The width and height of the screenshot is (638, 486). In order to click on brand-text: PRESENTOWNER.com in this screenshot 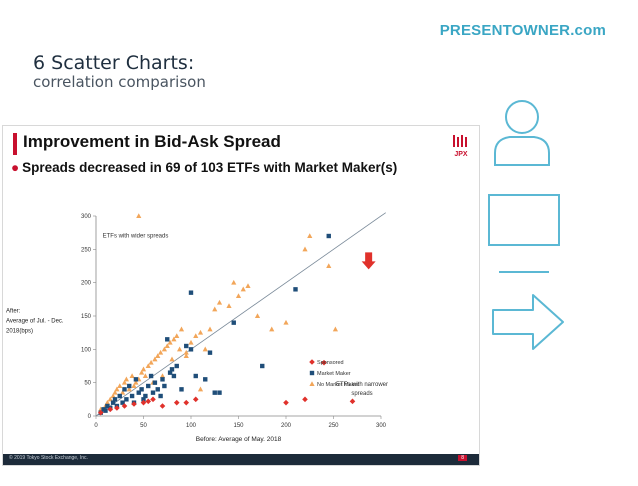, I will do `click(522, 30)`.